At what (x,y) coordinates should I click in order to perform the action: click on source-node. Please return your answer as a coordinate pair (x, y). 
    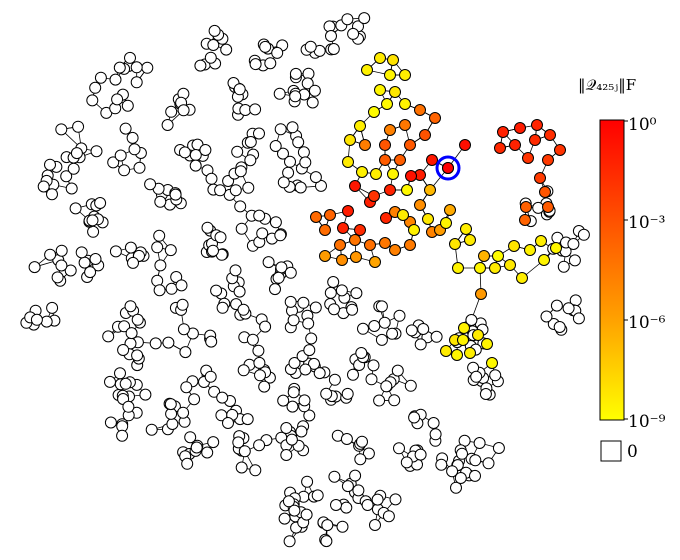
    Looking at the image, I should click on (448, 168).